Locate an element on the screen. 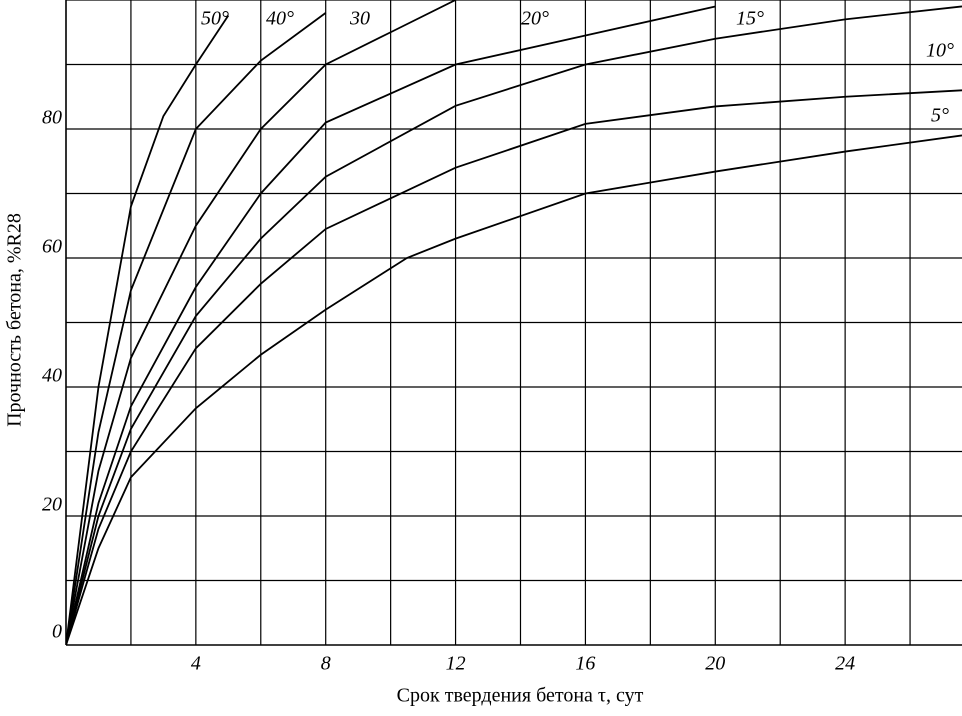  curve-label: 5° is located at coordinates (940, 116).